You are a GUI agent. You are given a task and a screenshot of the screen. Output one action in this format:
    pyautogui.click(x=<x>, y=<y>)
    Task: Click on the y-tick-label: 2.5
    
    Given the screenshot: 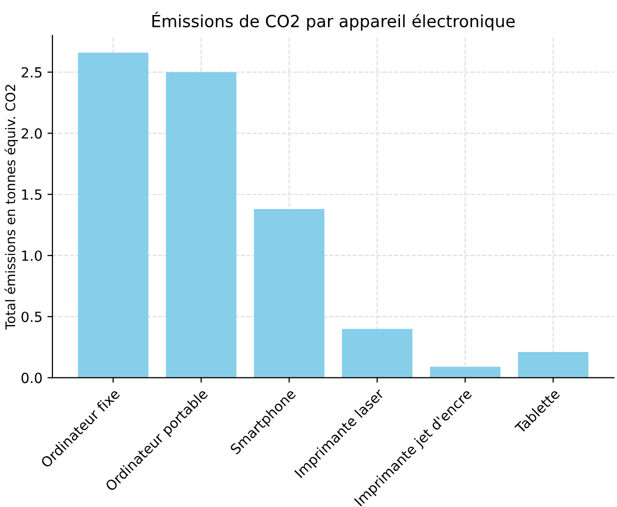 What is the action you would take?
    pyautogui.click(x=32, y=72)
    